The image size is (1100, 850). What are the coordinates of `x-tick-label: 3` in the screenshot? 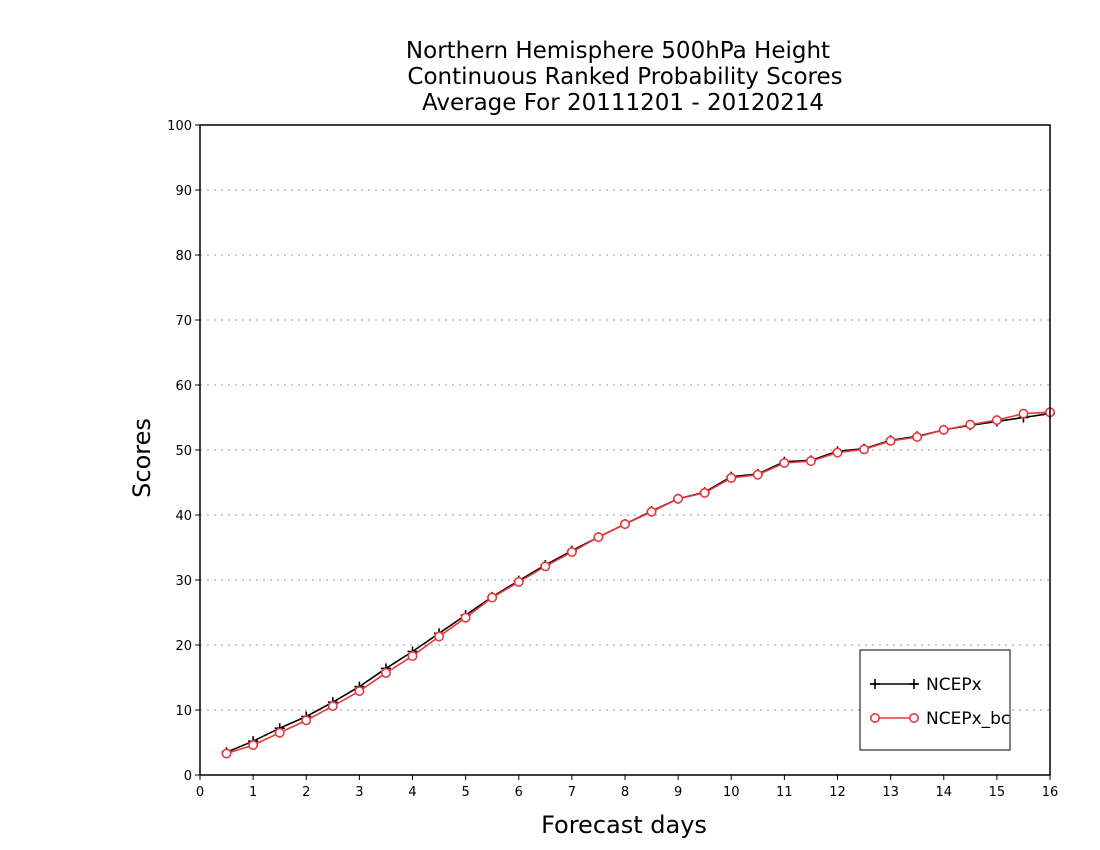 It's located at (359, 792).